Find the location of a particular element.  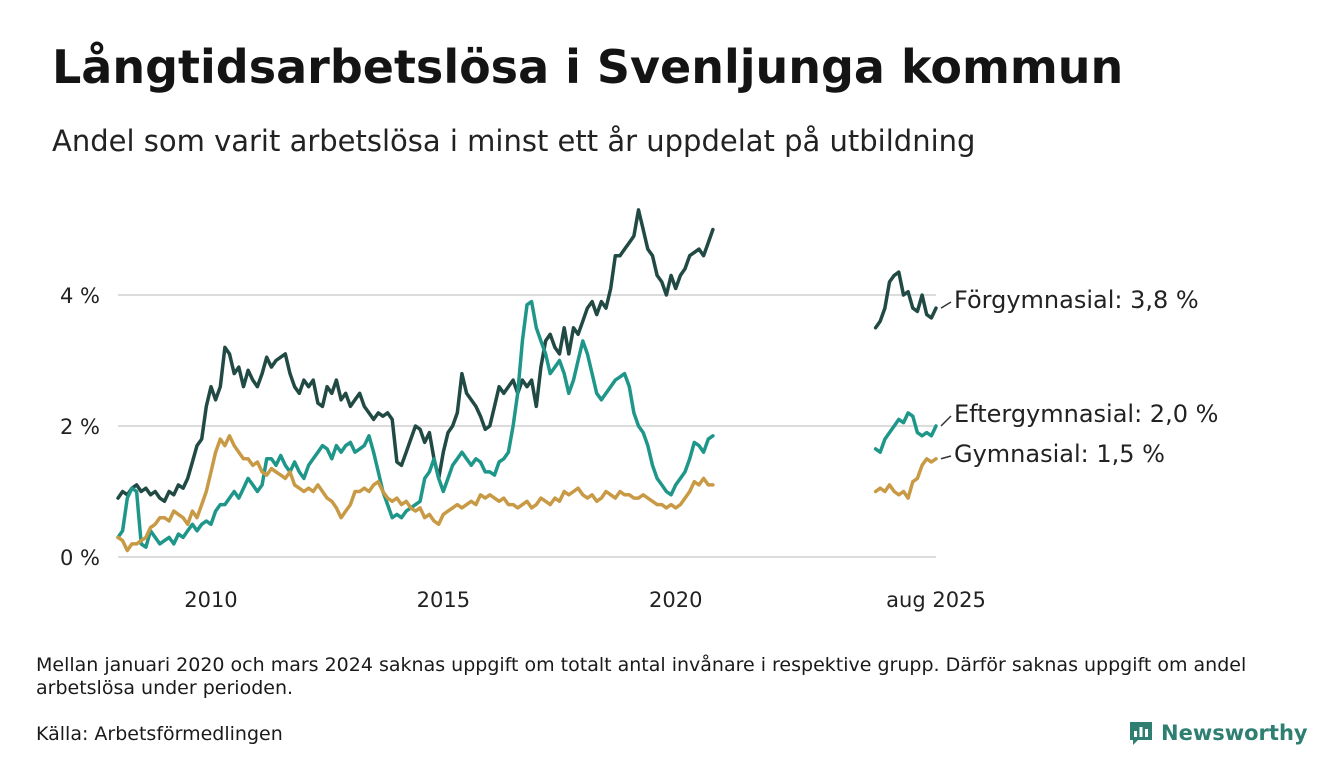

y-tick-label: 4 % is located at coordinates (80, 296).